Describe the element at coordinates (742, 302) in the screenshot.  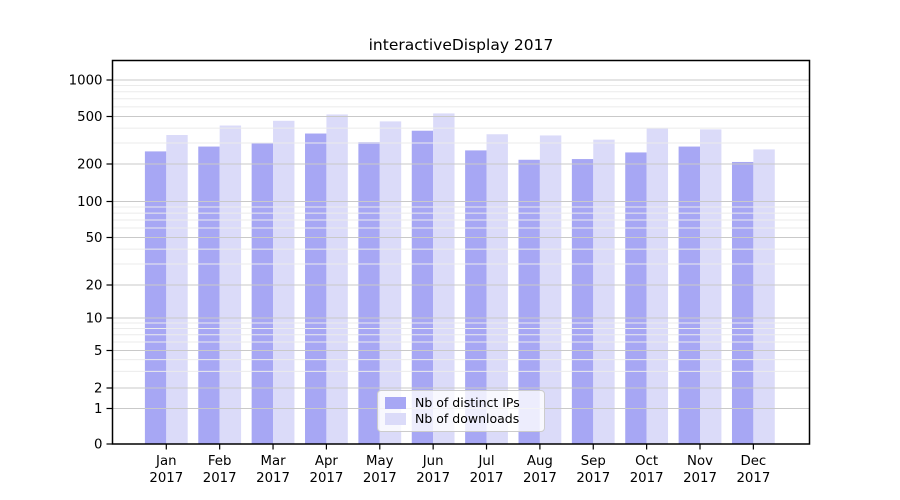
I see `bar-dec-distinct-ips` at that location.